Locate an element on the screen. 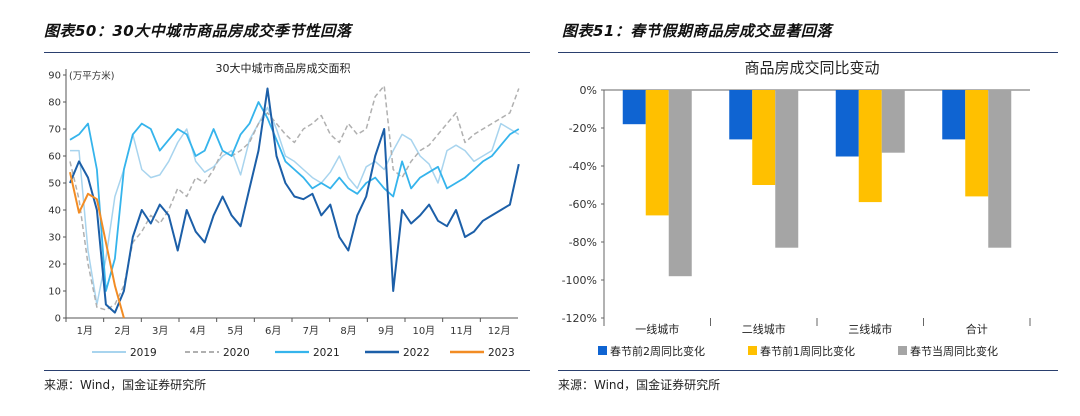 This screenshot has height=416, width=1080. left-title-rule is located at coordinates (287, 52).